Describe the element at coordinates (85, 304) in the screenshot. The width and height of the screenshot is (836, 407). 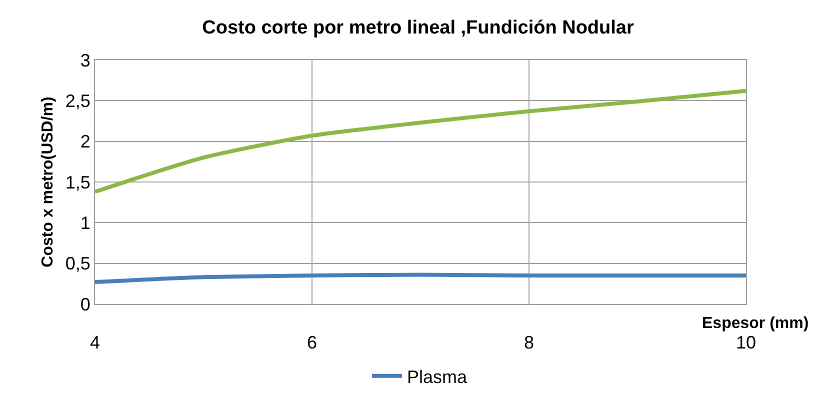
I see `y-tick-label: 0` at that location.